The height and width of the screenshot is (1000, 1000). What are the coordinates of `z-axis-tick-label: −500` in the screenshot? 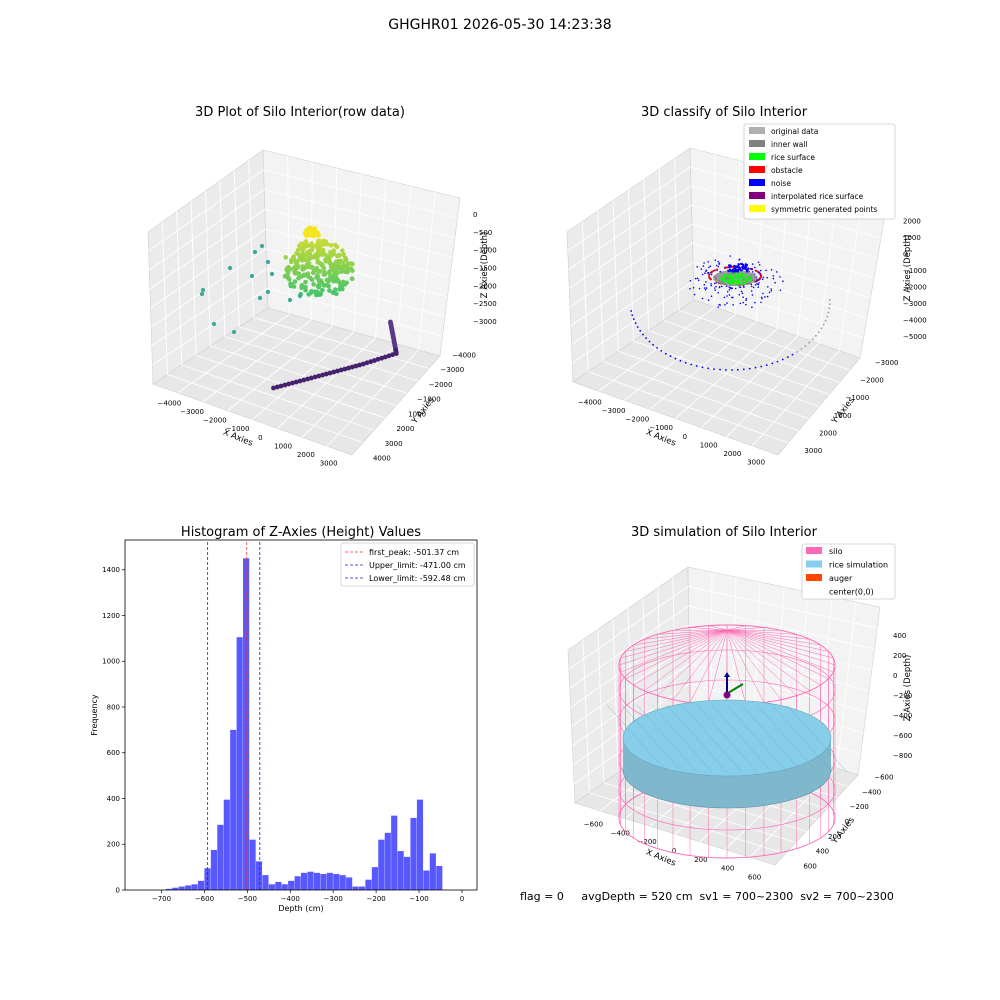 It's located at (482, 233).